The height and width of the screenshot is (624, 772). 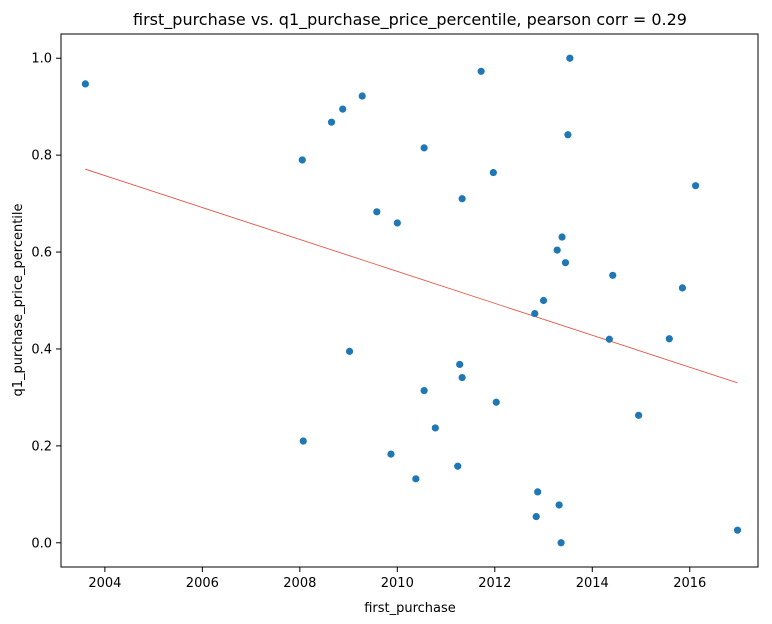 I want to click on y-tick-label: 1.0, so click(x=41, y=59).